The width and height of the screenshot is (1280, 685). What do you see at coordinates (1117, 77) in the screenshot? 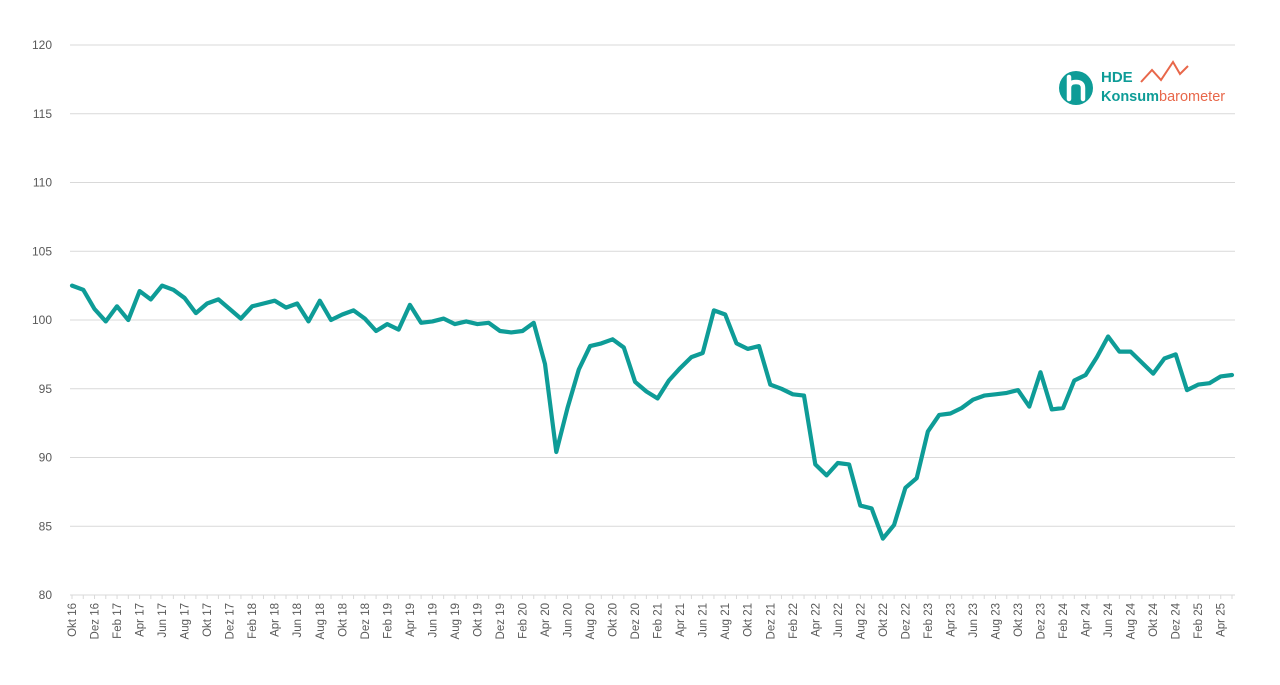
I see `logo-brand: HDE` at bounding box center [1117, 77].